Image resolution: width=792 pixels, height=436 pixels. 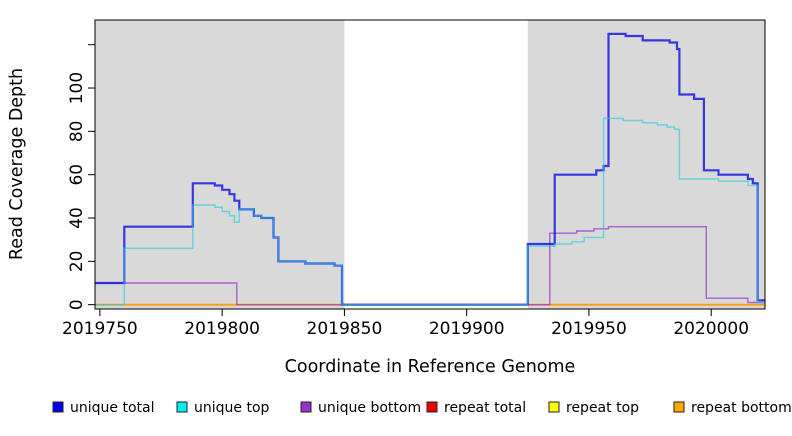 I want to click on y-tick-label-3: 60, so click(x=77, y=175).